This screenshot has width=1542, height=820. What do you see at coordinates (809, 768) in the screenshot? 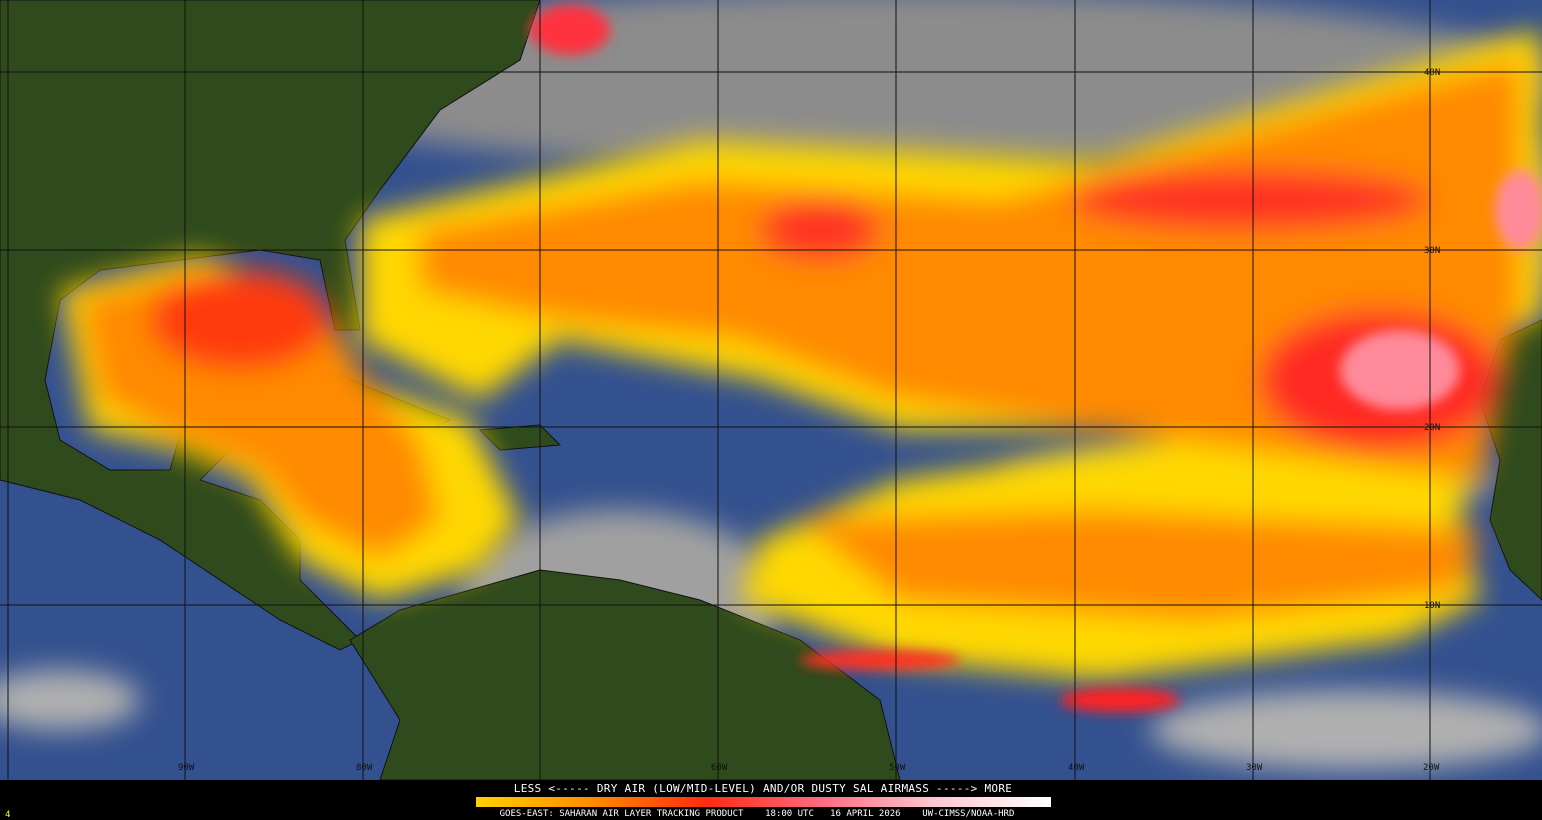
I see `longitude-labels: 90W 80W 60W 50W 40W 30W 20W` at bounding box center [809, 768].